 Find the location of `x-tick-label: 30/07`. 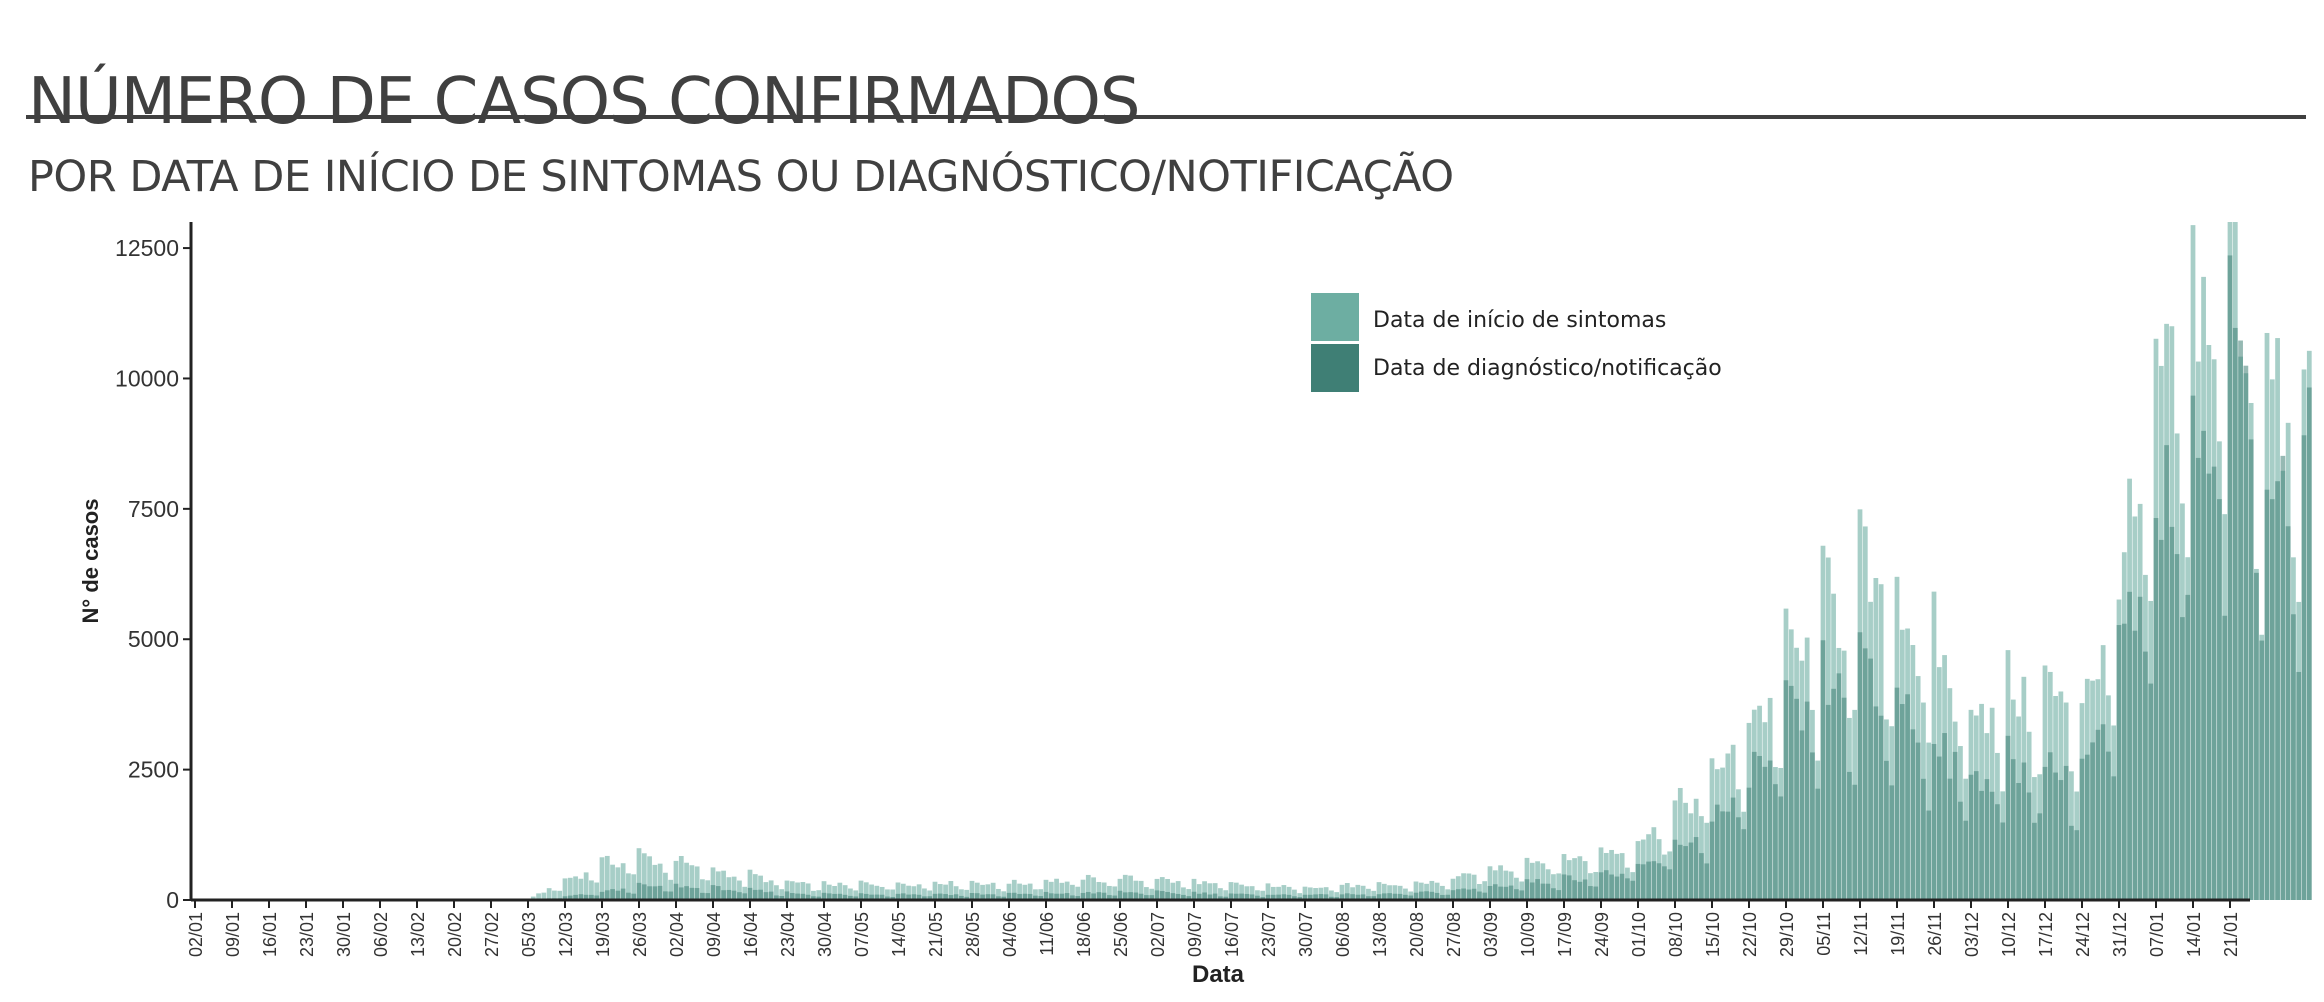

x-tick-label: 30/07 is located at coordinates (1306, 934).